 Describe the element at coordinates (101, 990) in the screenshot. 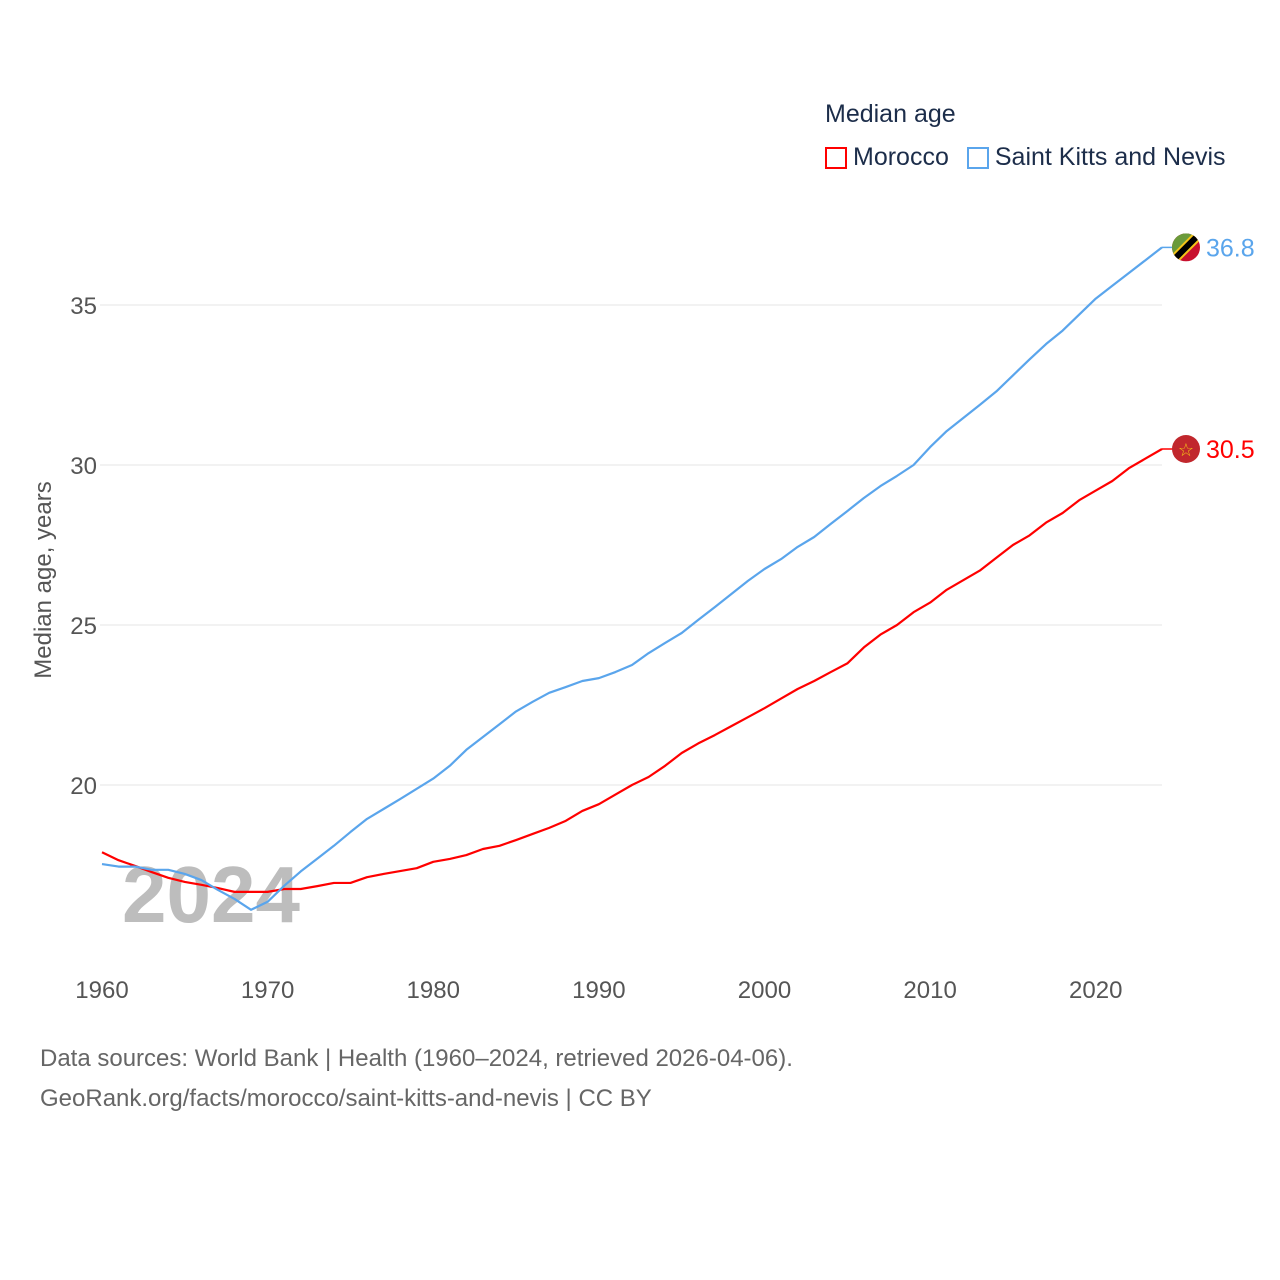

I see `x-tick-label: 1960` at that location.